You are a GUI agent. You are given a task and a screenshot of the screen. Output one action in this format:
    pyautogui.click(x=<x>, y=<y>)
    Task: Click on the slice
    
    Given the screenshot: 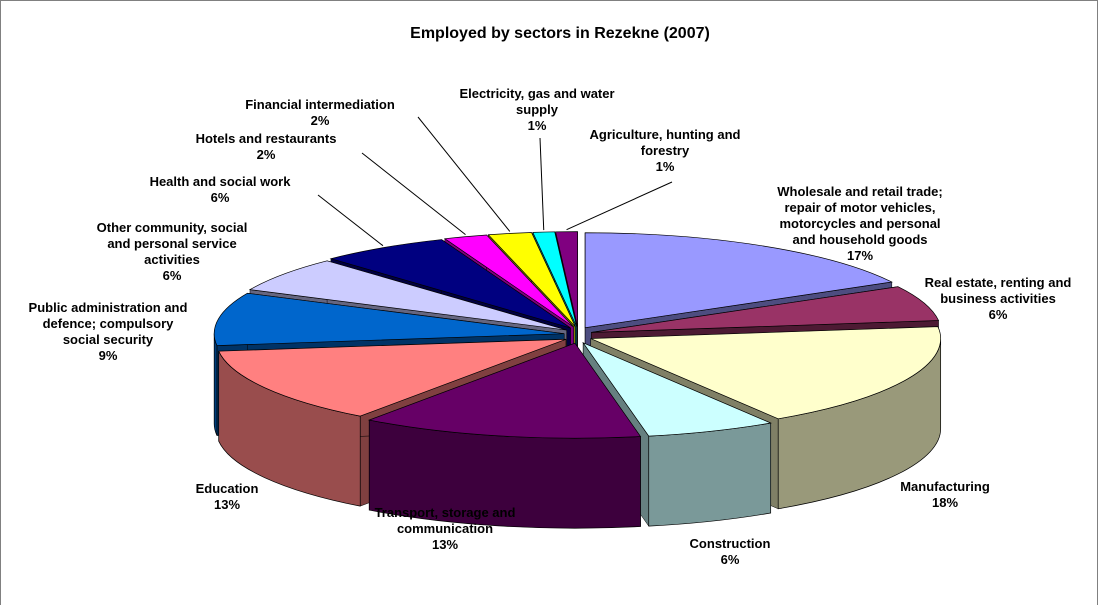 What is the action you would take?
    pyautogui.click(x=504, y=435)
    